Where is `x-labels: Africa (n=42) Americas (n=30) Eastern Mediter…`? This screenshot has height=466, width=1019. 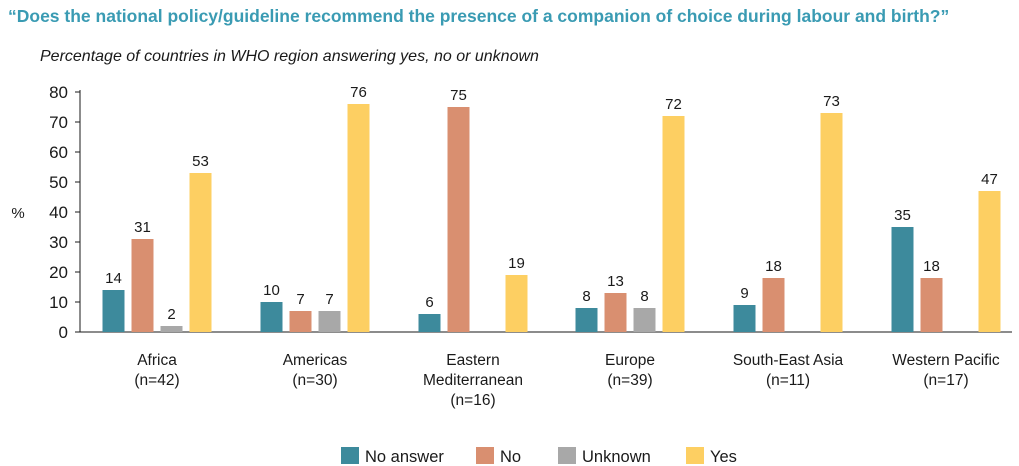 x-labels: Africa (n=42) Americas (n=30) Eastern Mediter… is located at coordinates (567, 380).